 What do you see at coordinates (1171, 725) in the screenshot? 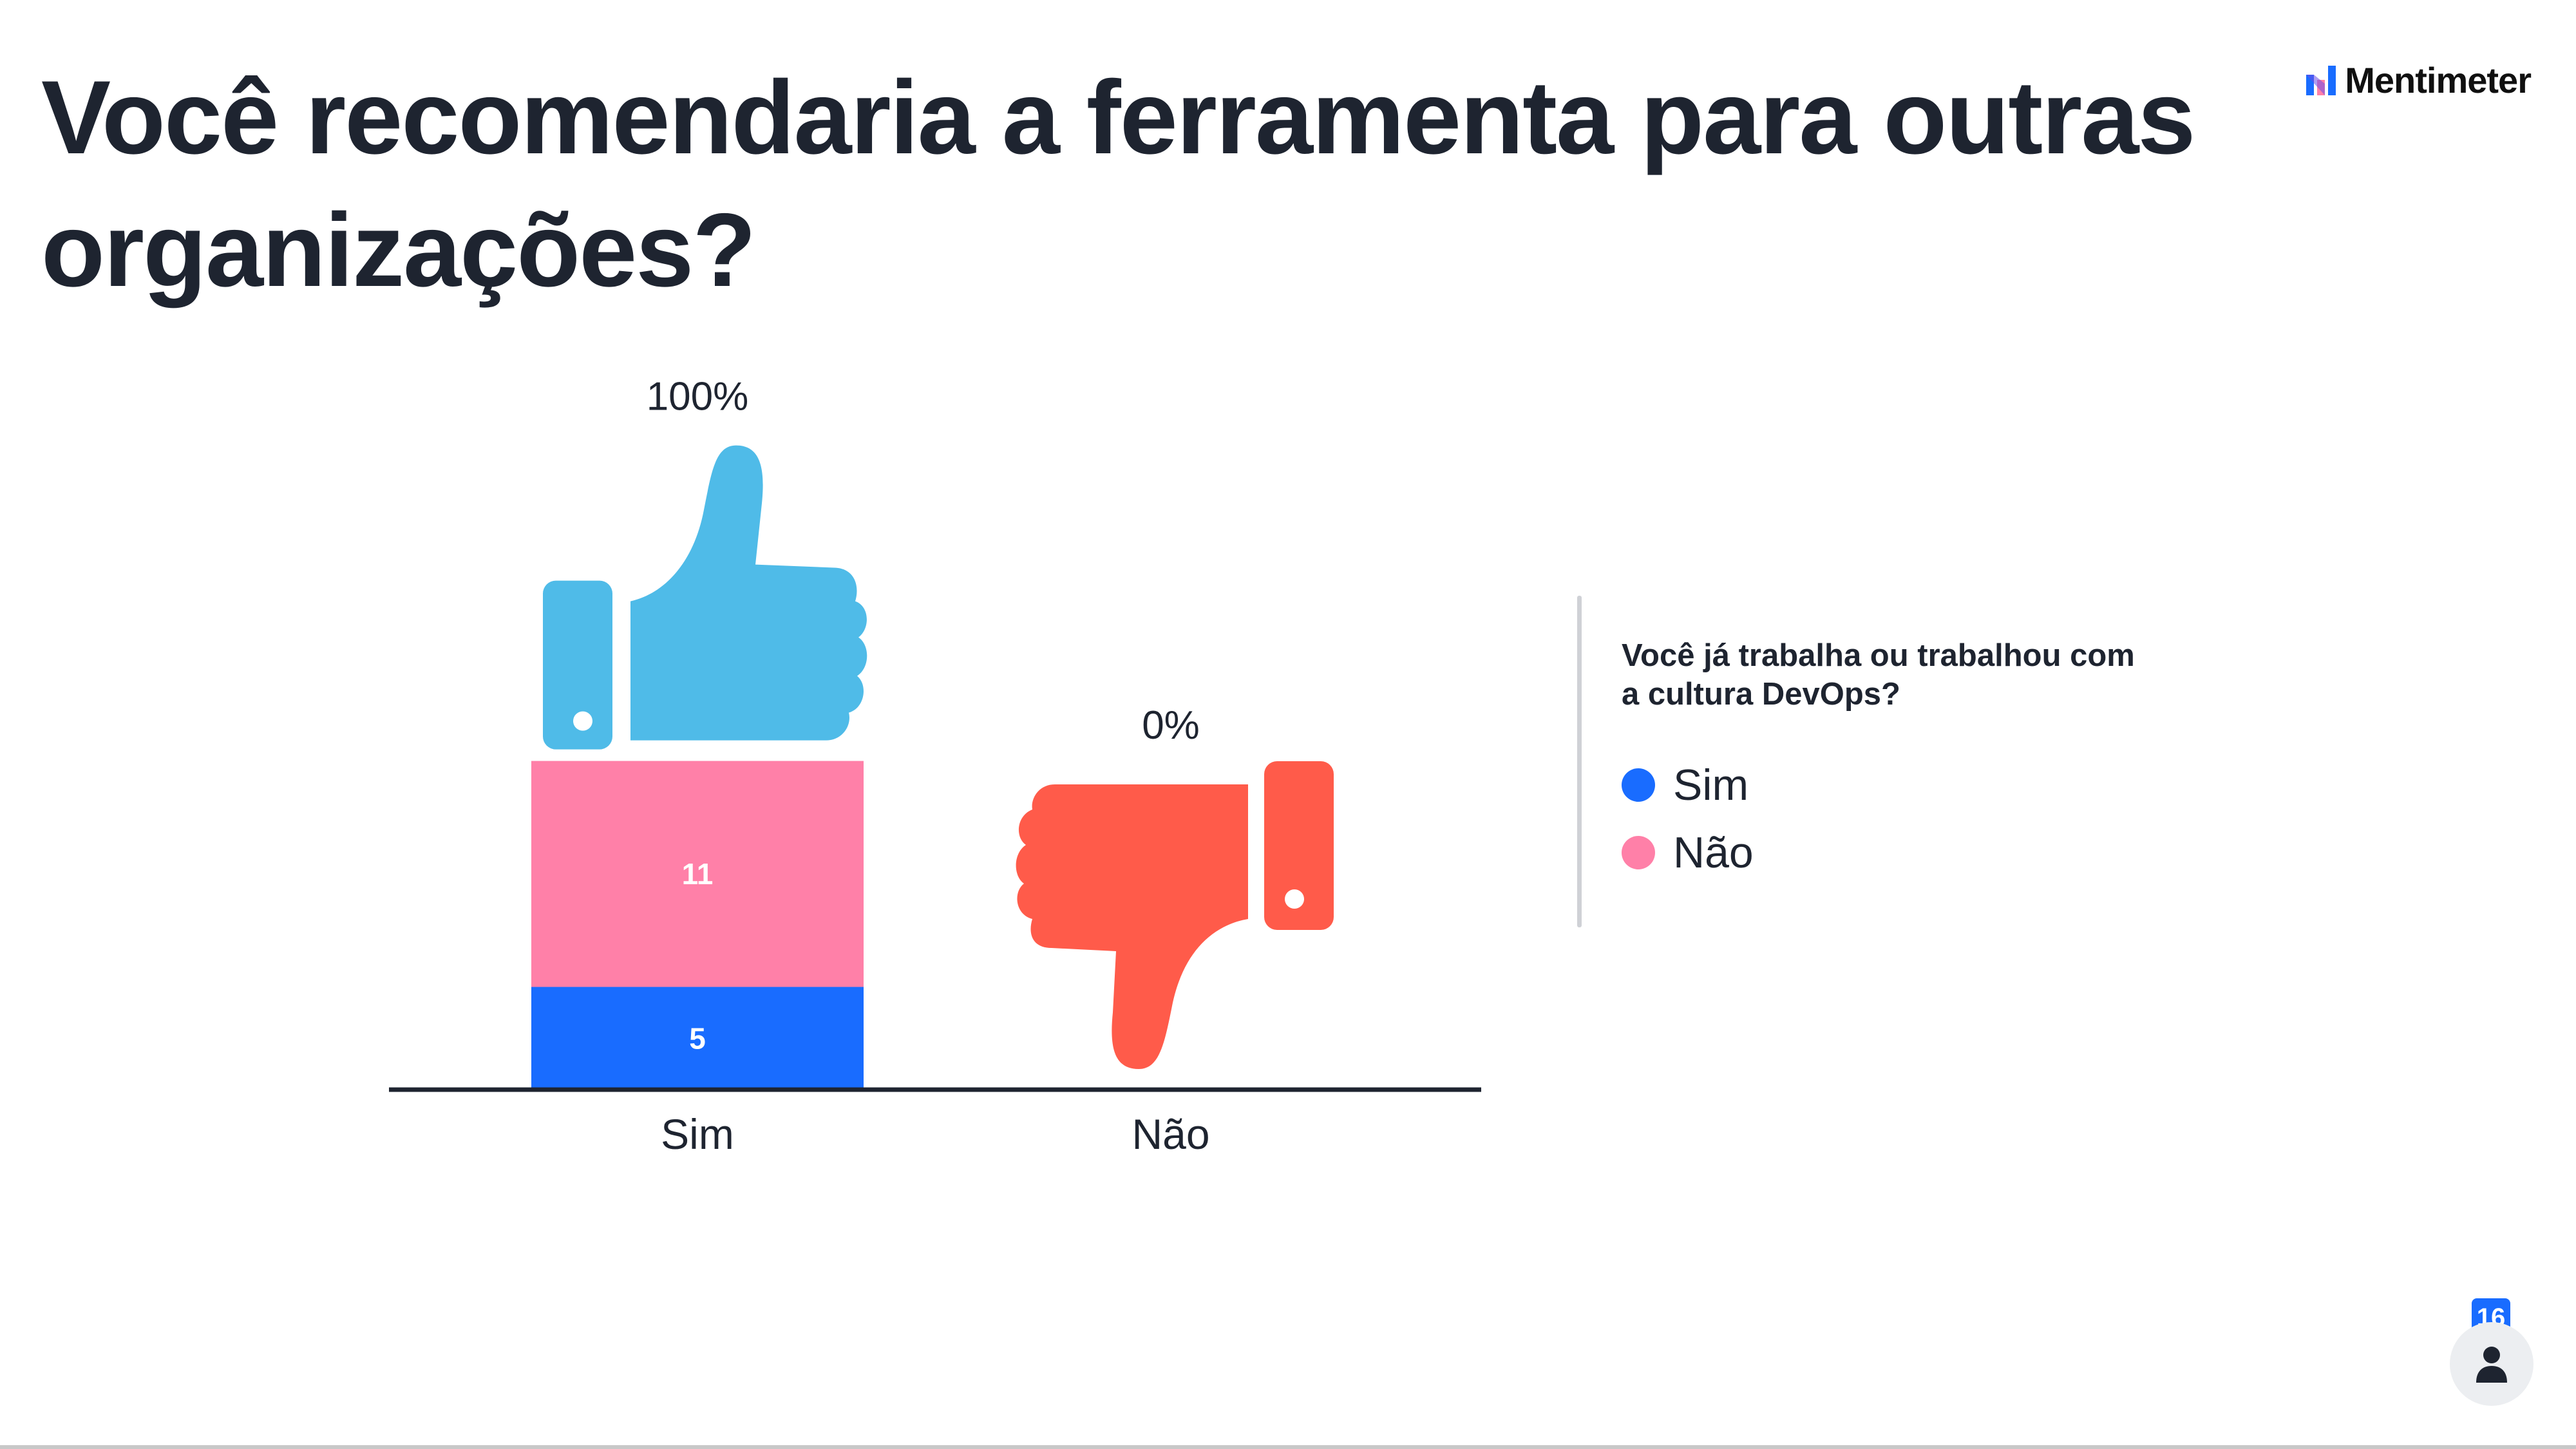
I see `percentage-label-1: 0%` at bounding box center [1171, 725].